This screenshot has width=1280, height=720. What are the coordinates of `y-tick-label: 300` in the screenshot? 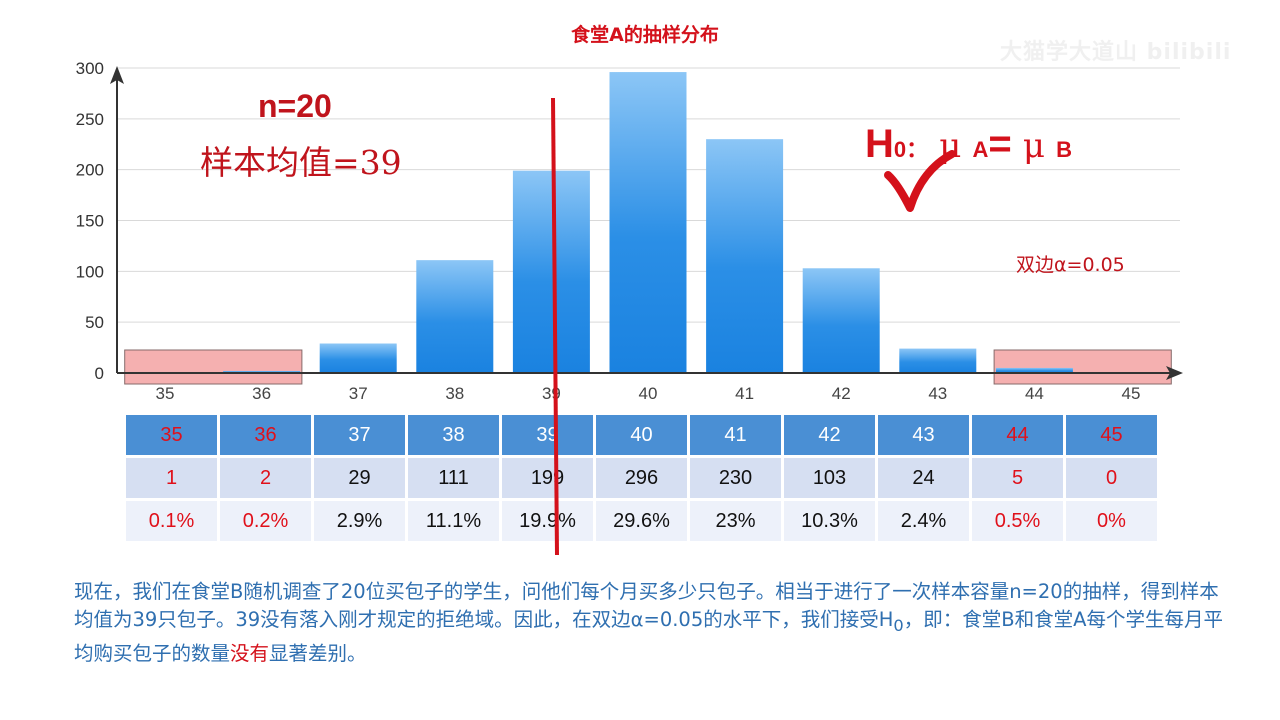 It's located at (90, 68).